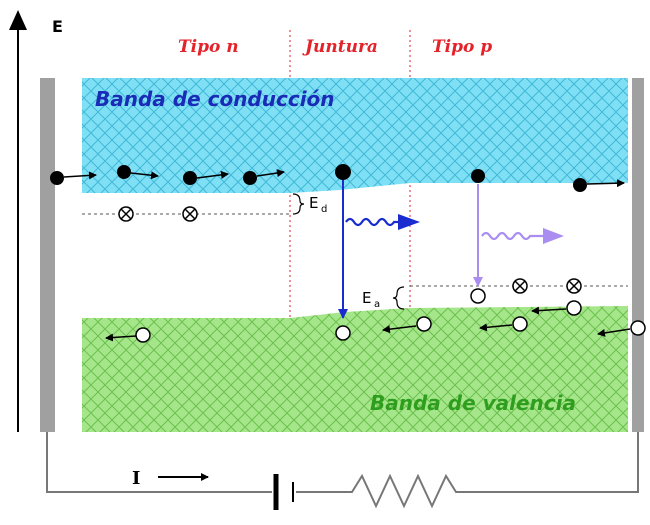  What do you see at coordinates (57, 26) in the screenshot?
I see `energy-axis-label: E` at bounding box center [57, 26].